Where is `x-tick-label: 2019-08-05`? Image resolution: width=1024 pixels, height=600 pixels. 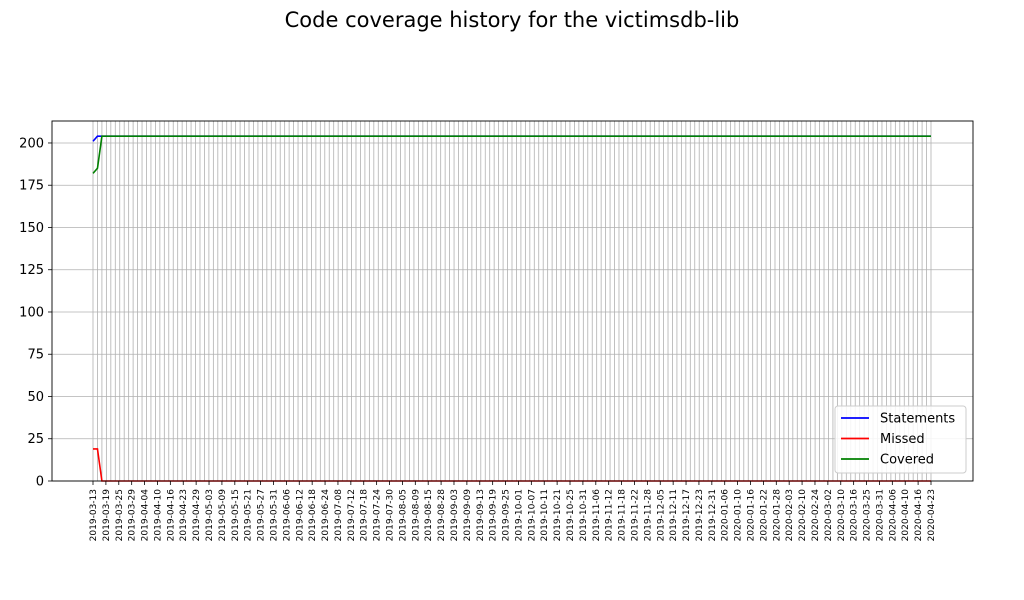
x-tick-label: 2019-08-05 is located at coordinates (403, 515).